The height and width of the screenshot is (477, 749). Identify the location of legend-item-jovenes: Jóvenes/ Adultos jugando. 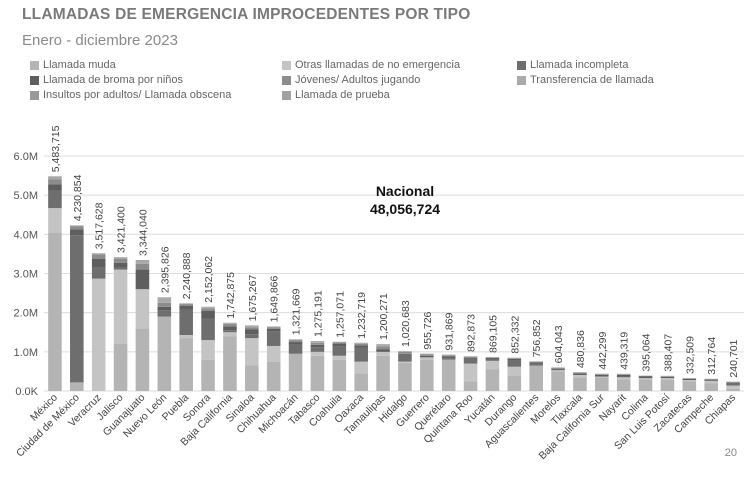
(351, 80).